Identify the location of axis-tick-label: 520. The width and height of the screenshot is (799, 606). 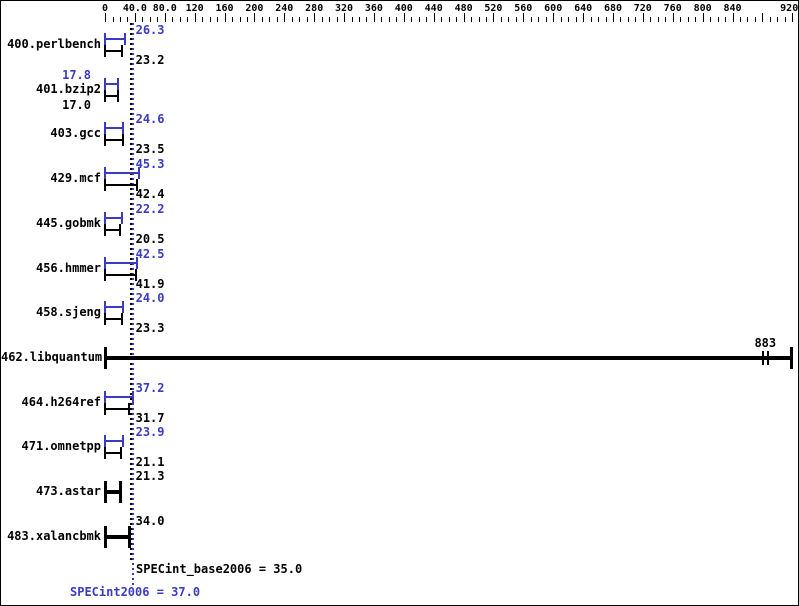
(493, 8).